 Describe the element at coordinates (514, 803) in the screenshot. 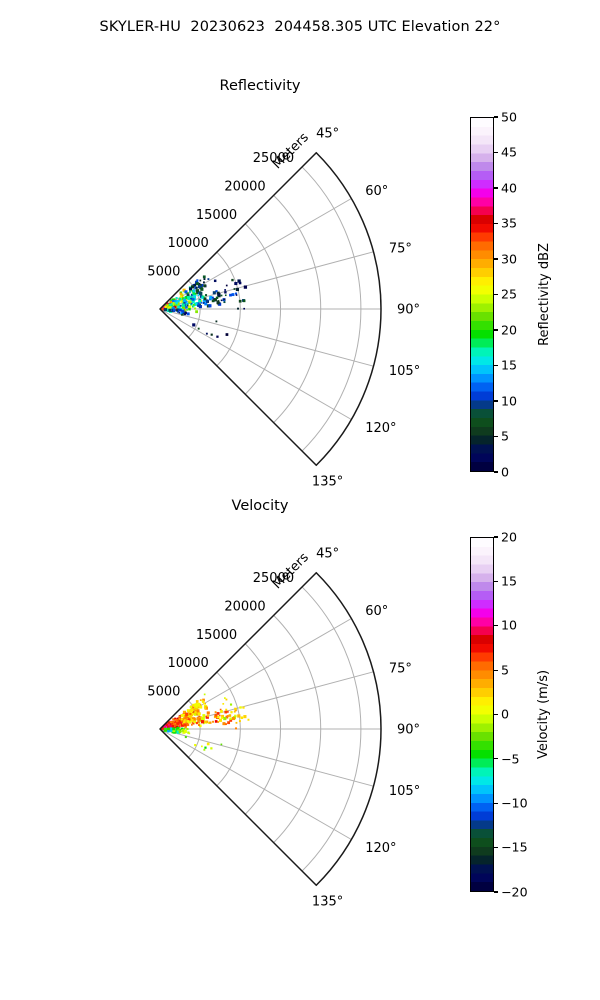

I see `colorbar-tick-label: −10` at that location.